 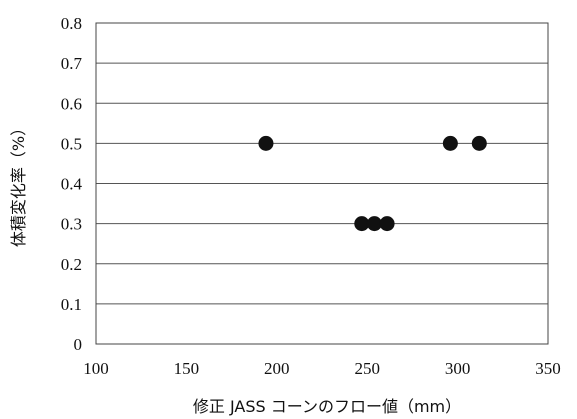 What do you see at coordinates (322, 368) in the screenshot?
I see `x-tick-labels: 100 150 200 250 300 350` at bounding box center [322, 368].